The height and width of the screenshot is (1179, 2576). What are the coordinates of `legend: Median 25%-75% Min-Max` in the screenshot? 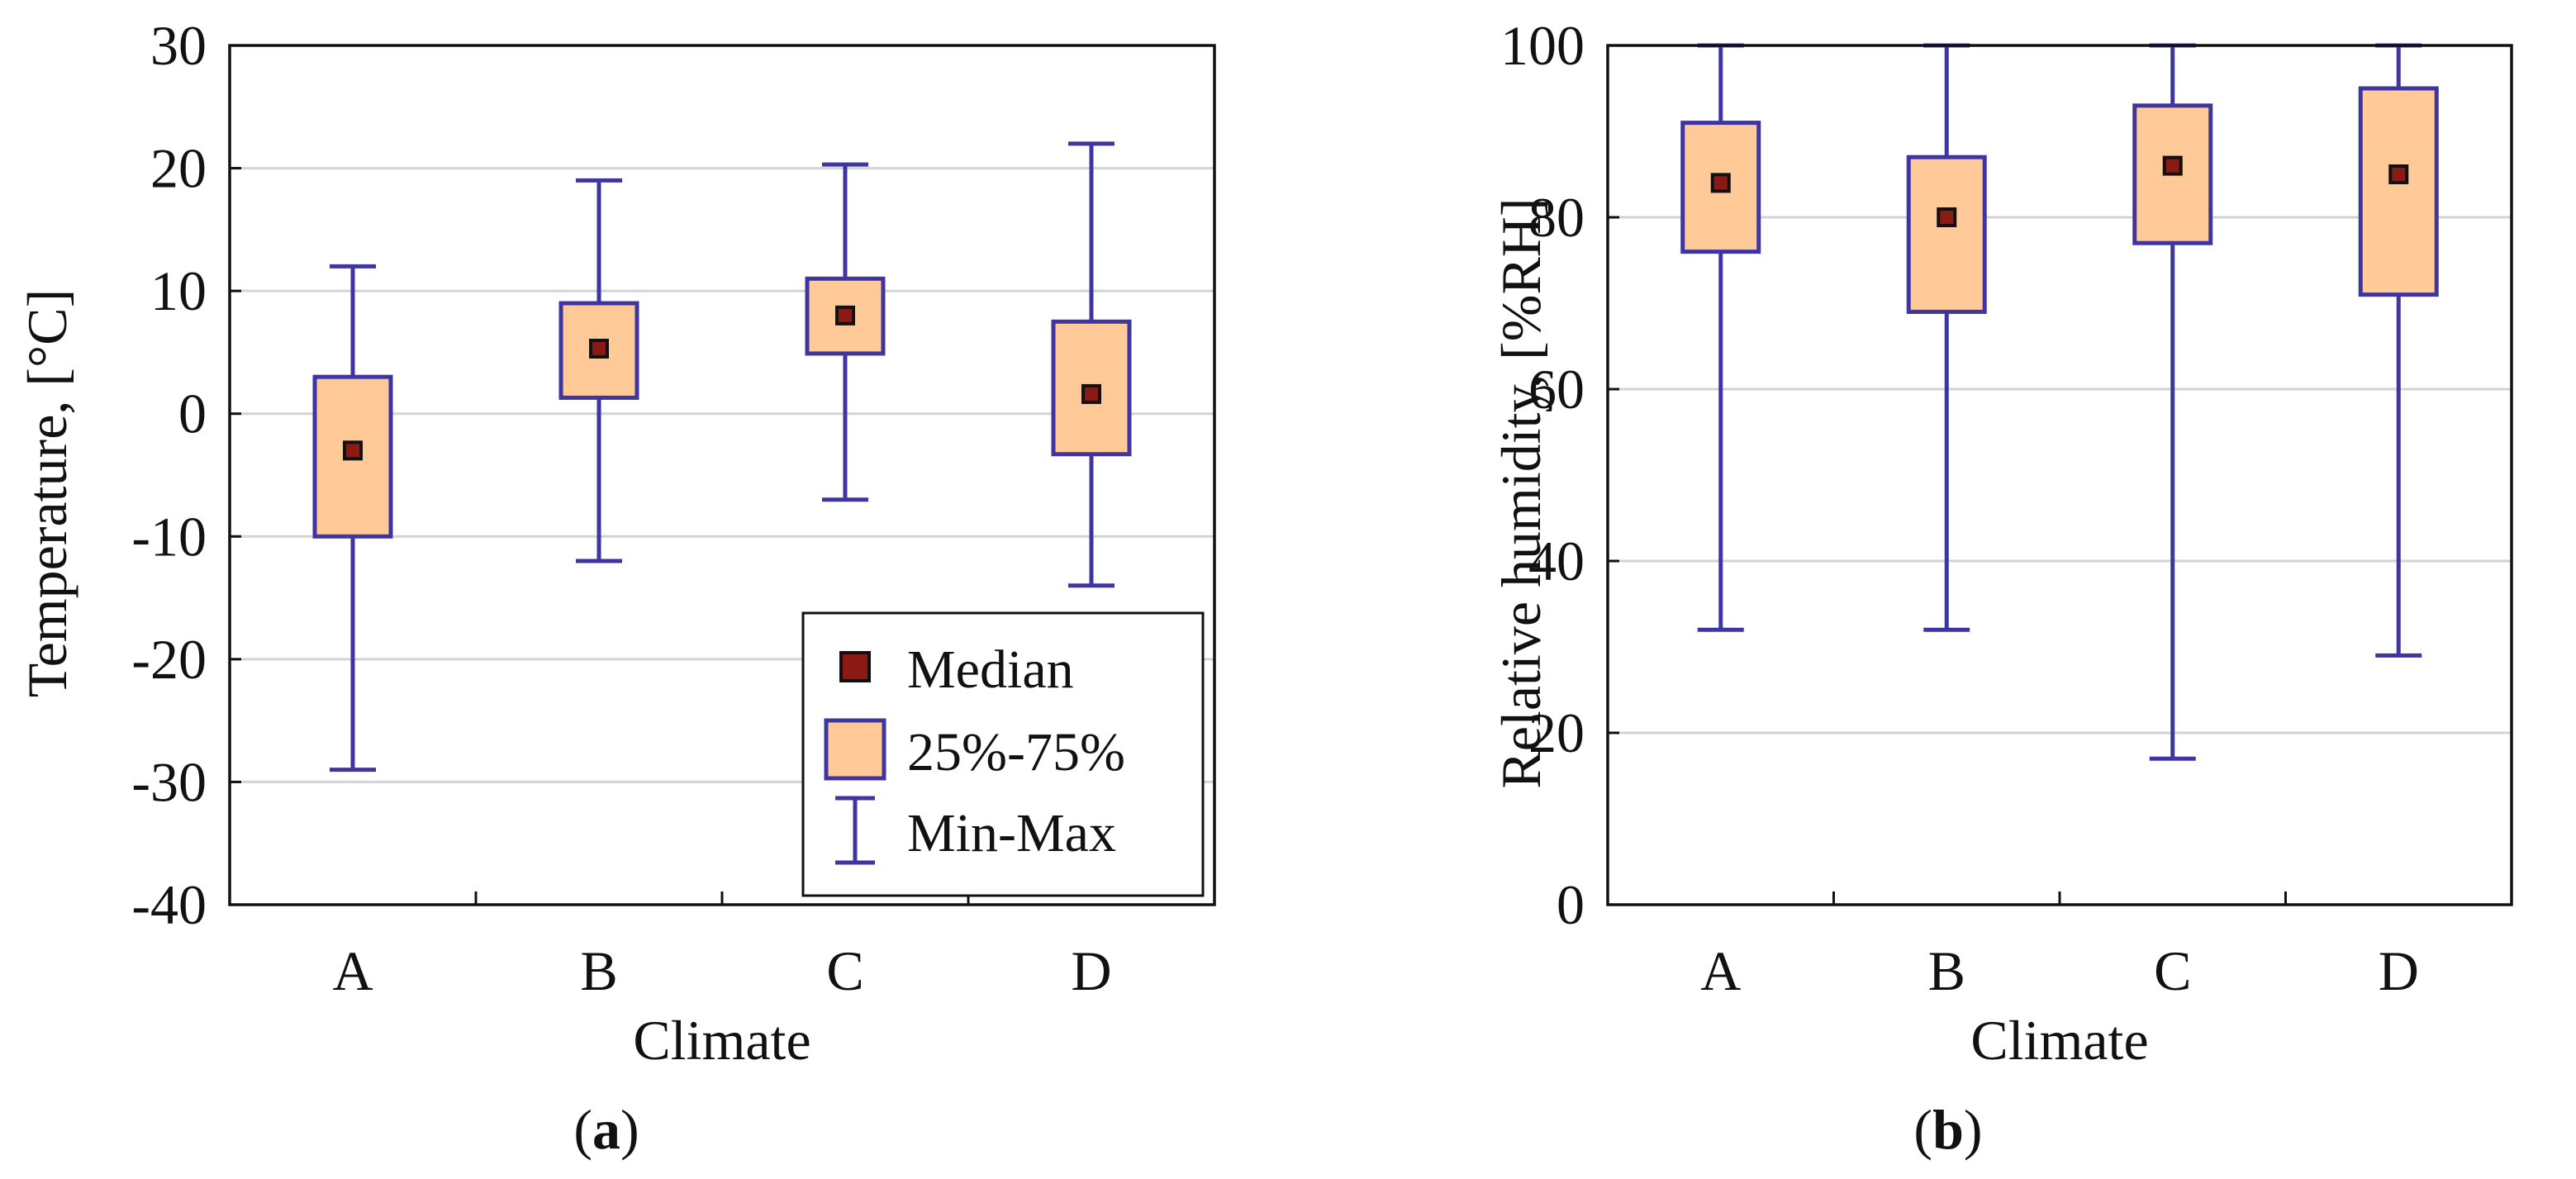 It's located at (1003, 754).